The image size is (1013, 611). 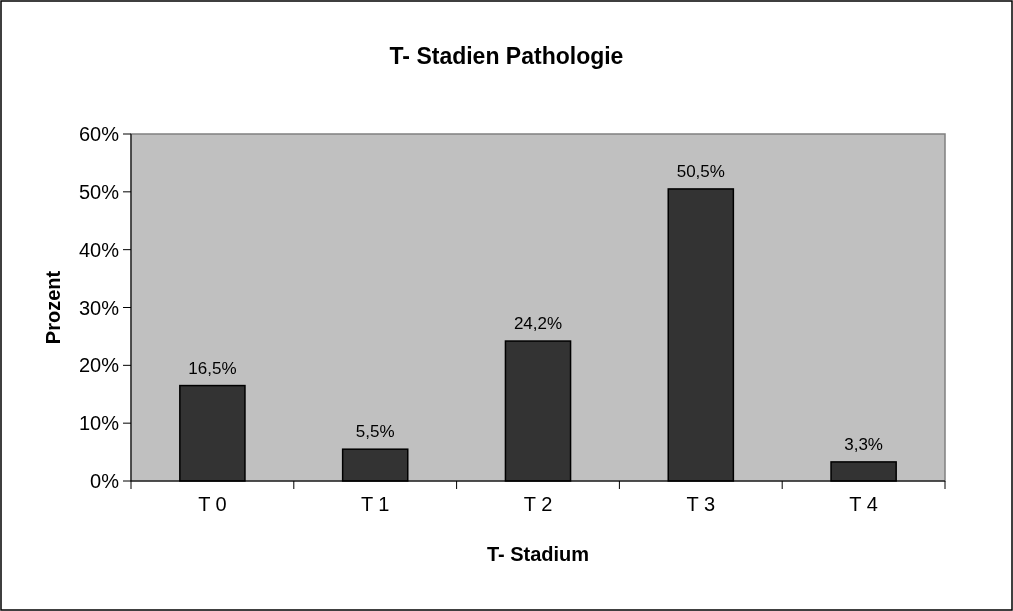 What do you see at coordinates (863, 504) in the screenshot?
I see `x-tick-label: T 4` at bounding box center [863, 504].